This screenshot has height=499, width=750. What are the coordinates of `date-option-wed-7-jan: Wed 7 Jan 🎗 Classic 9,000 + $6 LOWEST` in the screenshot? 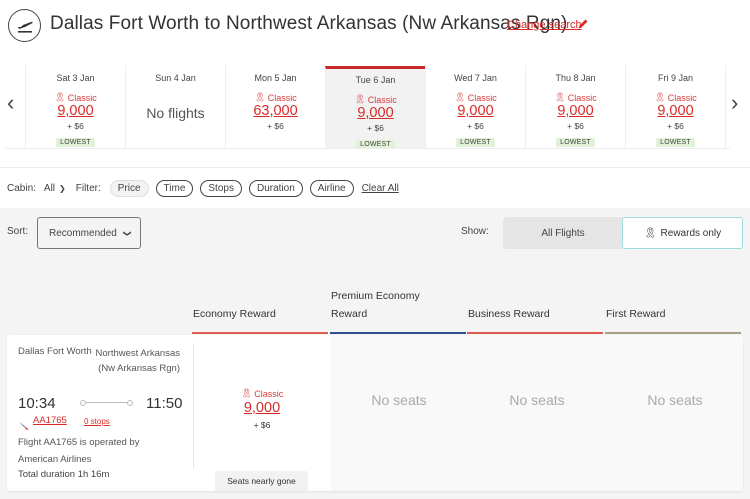 It's located at (475, 106).